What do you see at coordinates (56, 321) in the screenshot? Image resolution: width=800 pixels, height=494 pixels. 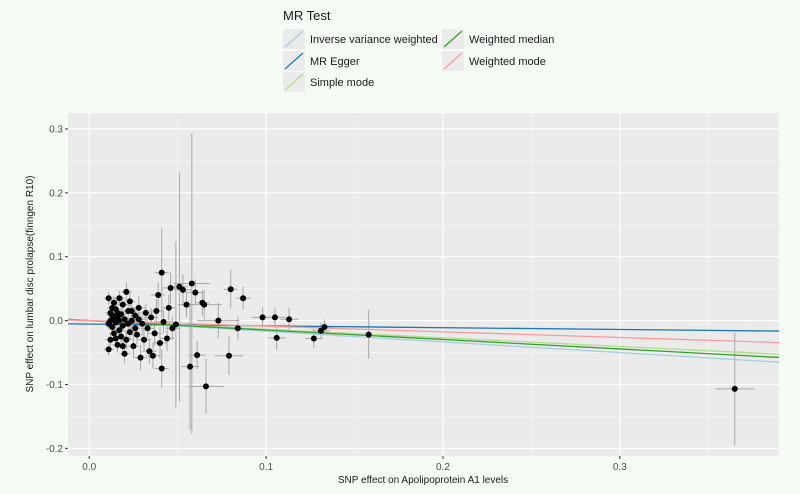 I see `y-tick-label: 0.0` at bounding box center [56, 321].